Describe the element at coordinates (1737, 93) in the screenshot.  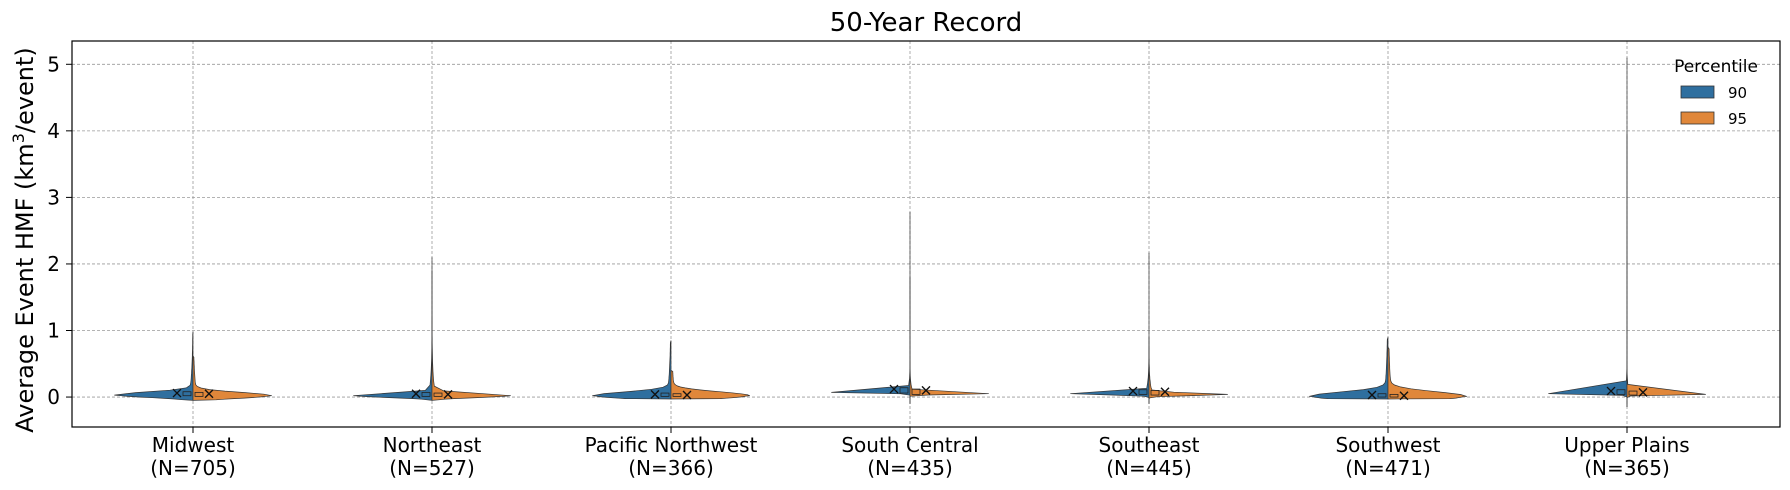
I see `legend-label-90: 90` at that location.